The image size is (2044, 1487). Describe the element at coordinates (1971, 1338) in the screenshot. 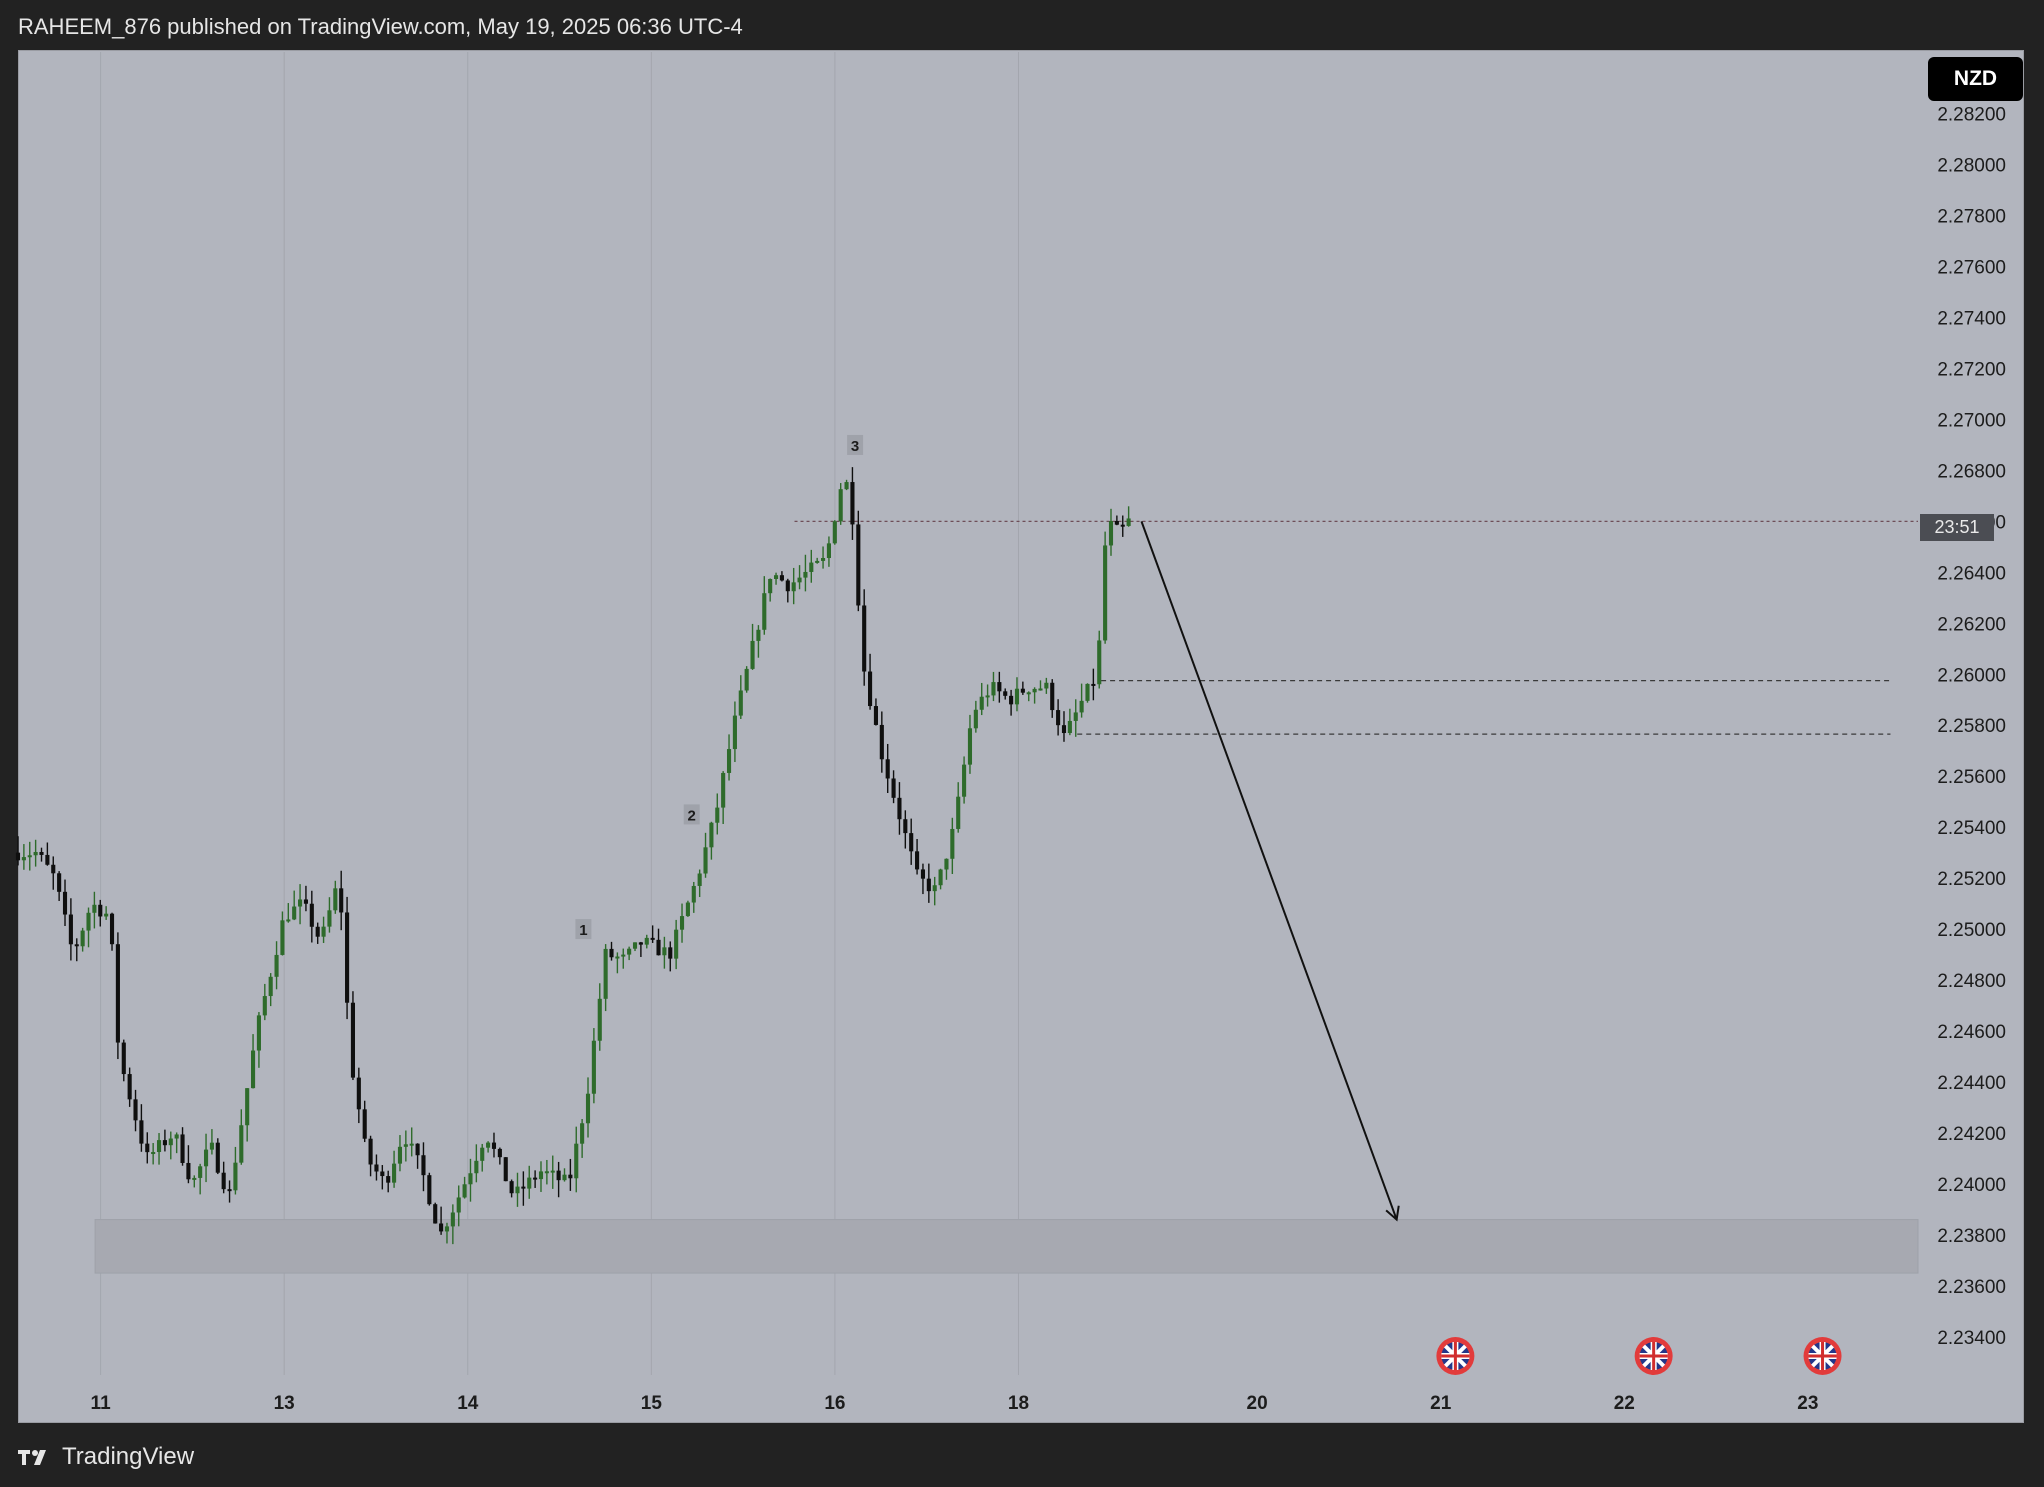

I see `y-tick-label: 2.23400` at that location.